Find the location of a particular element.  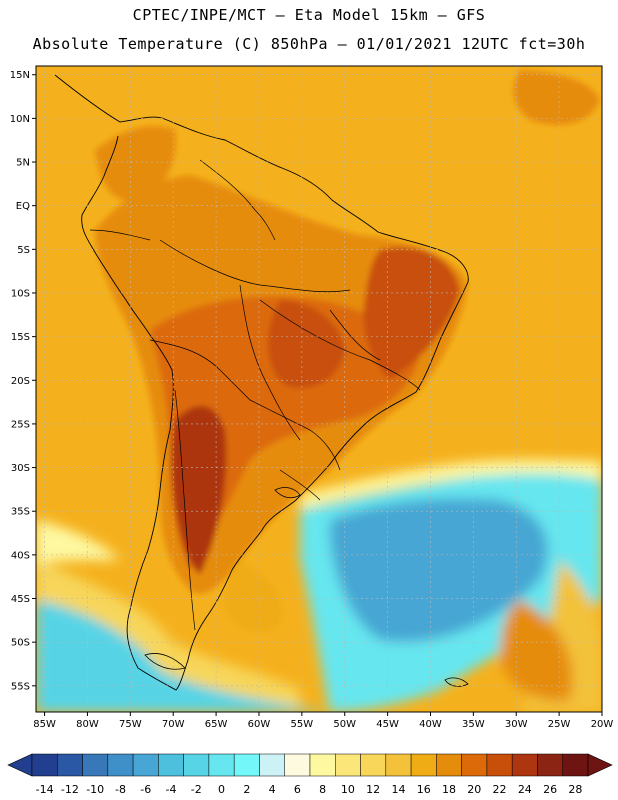

lat-tick-label: 10S is located at coordinates (20, 293).